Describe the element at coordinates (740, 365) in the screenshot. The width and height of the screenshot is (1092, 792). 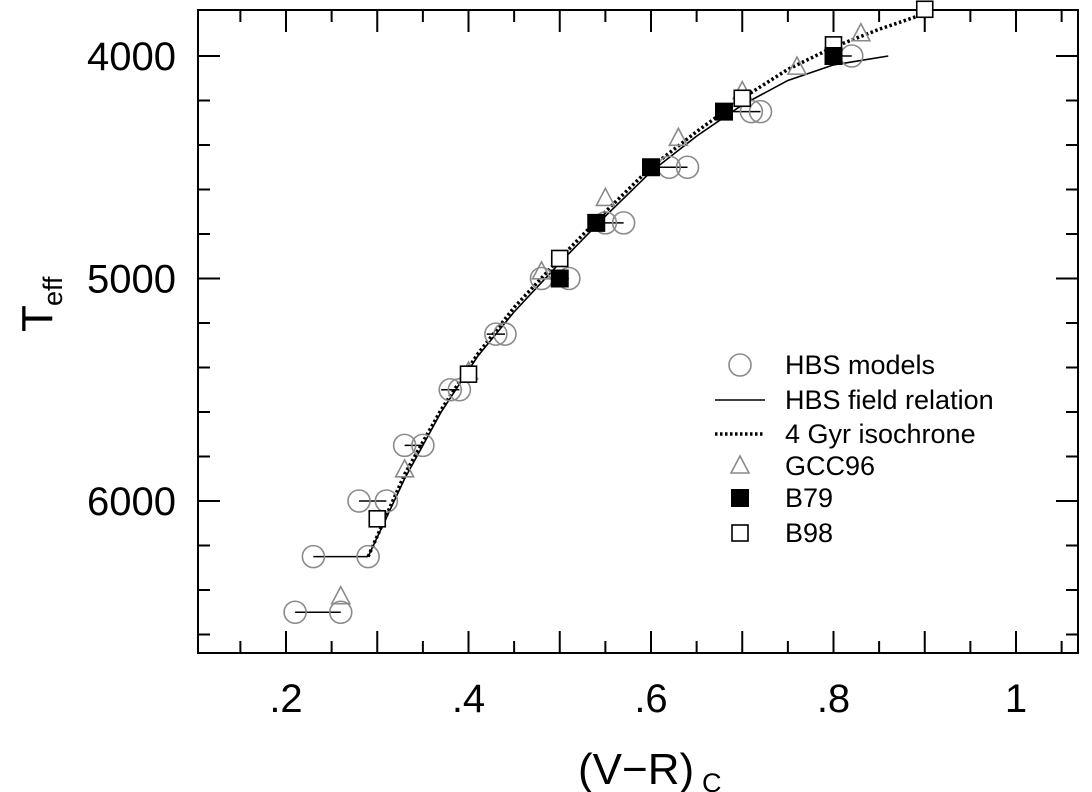
I see `legend-symbol-hbs-models` at that location.